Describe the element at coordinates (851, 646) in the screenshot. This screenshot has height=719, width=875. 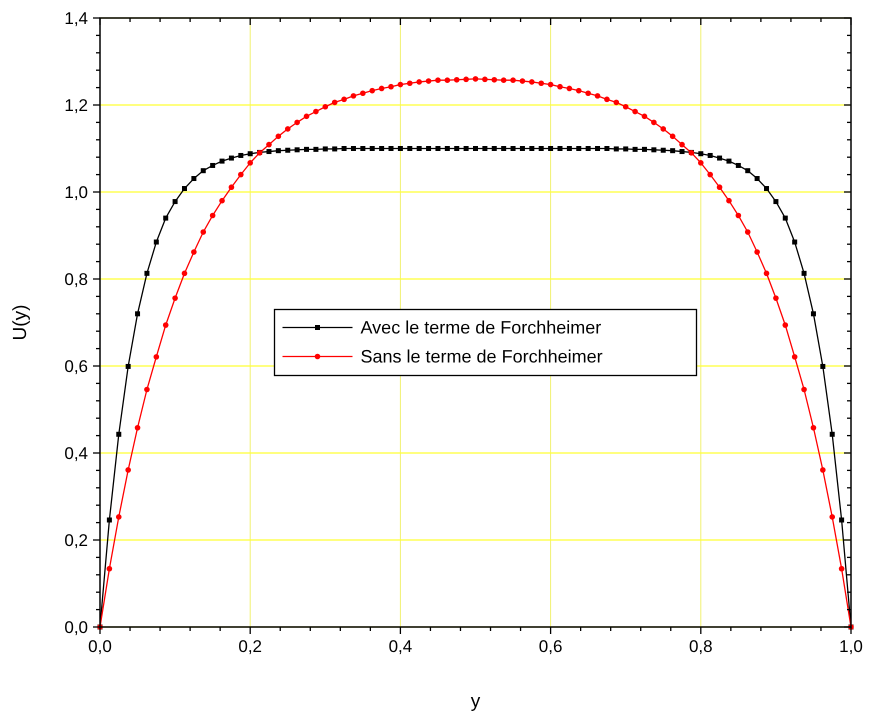
I see `x-tick-label: 1,0` at that location.